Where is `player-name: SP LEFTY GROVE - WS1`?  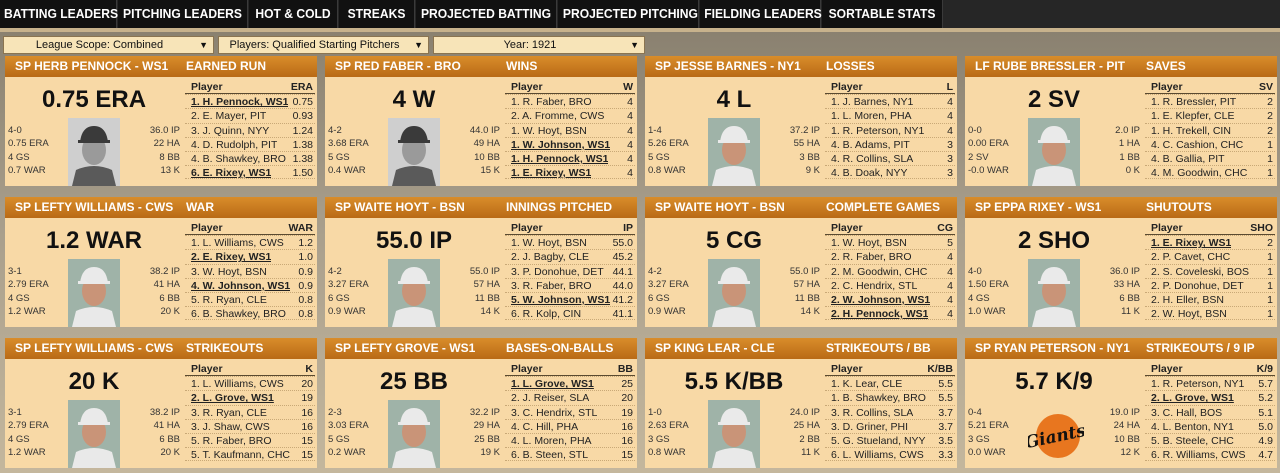
player-name: SP LEFTY GROVE - WS1 is located at coordinates (405, 348).